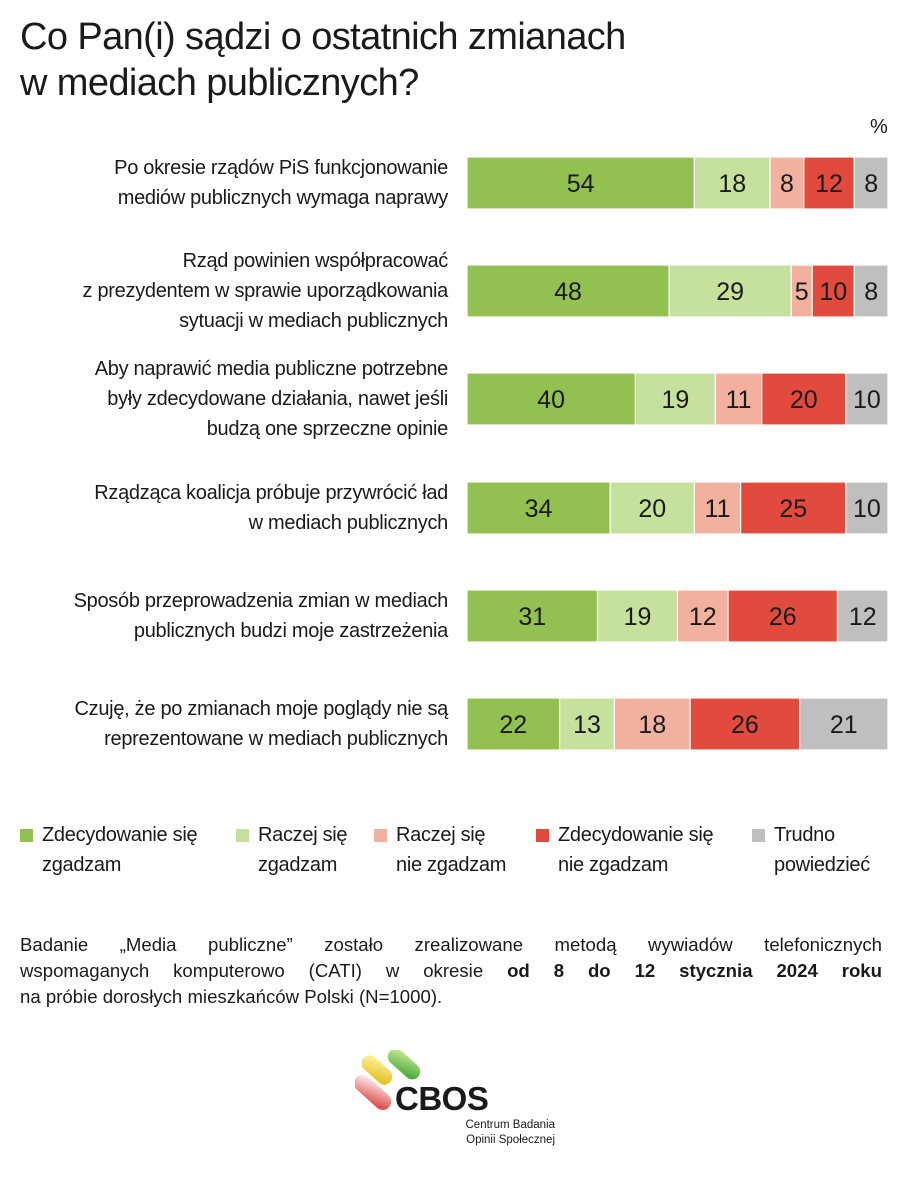 This screenshot has height=1200, width=900. I want to click on question-label-line: sytuacji w mediach publicznych, so click(313, 321).